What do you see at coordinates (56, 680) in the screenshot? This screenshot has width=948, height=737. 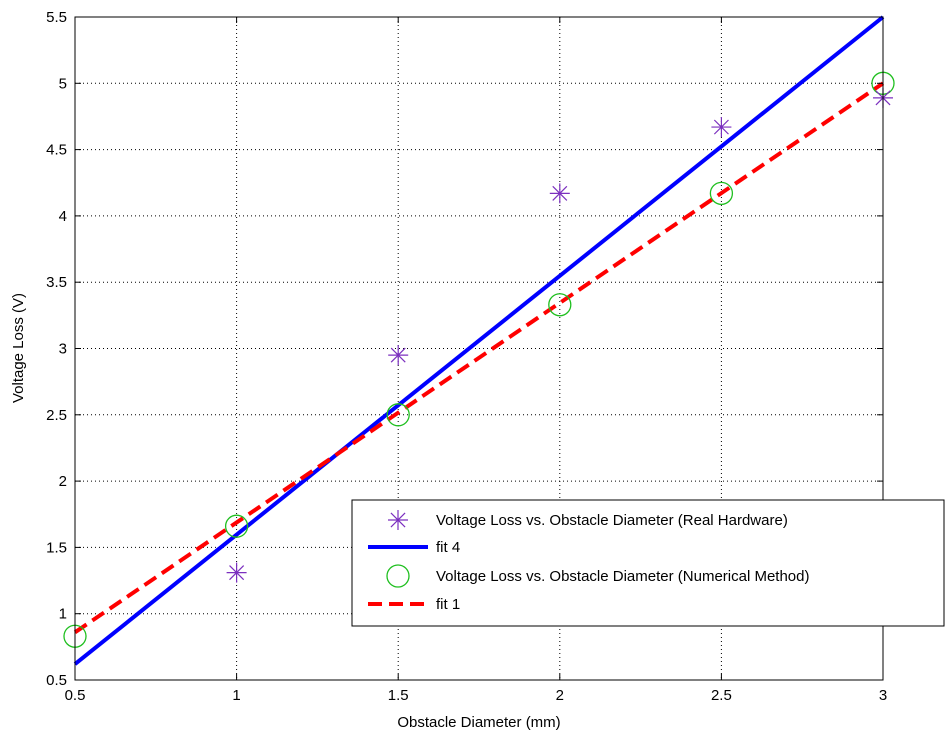 I see `y-tick-label: 0.5` at bounding box center [56, 680].